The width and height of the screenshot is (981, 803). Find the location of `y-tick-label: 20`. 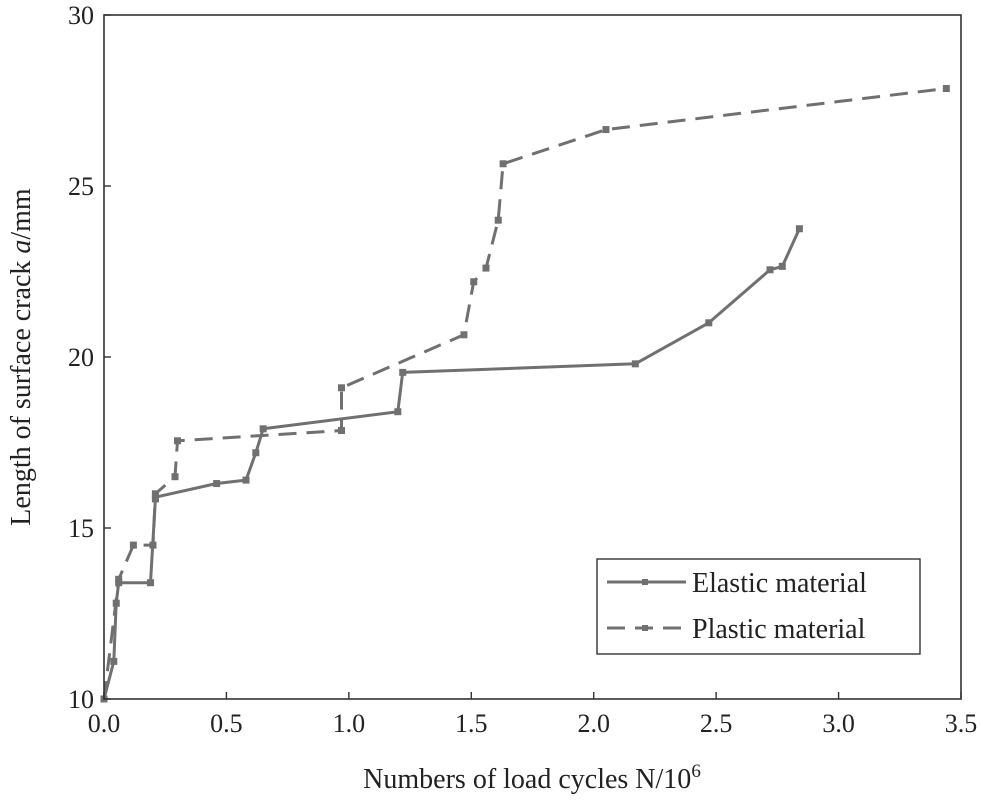

y-tick-label: 20 is located at coordinates (81, 357).